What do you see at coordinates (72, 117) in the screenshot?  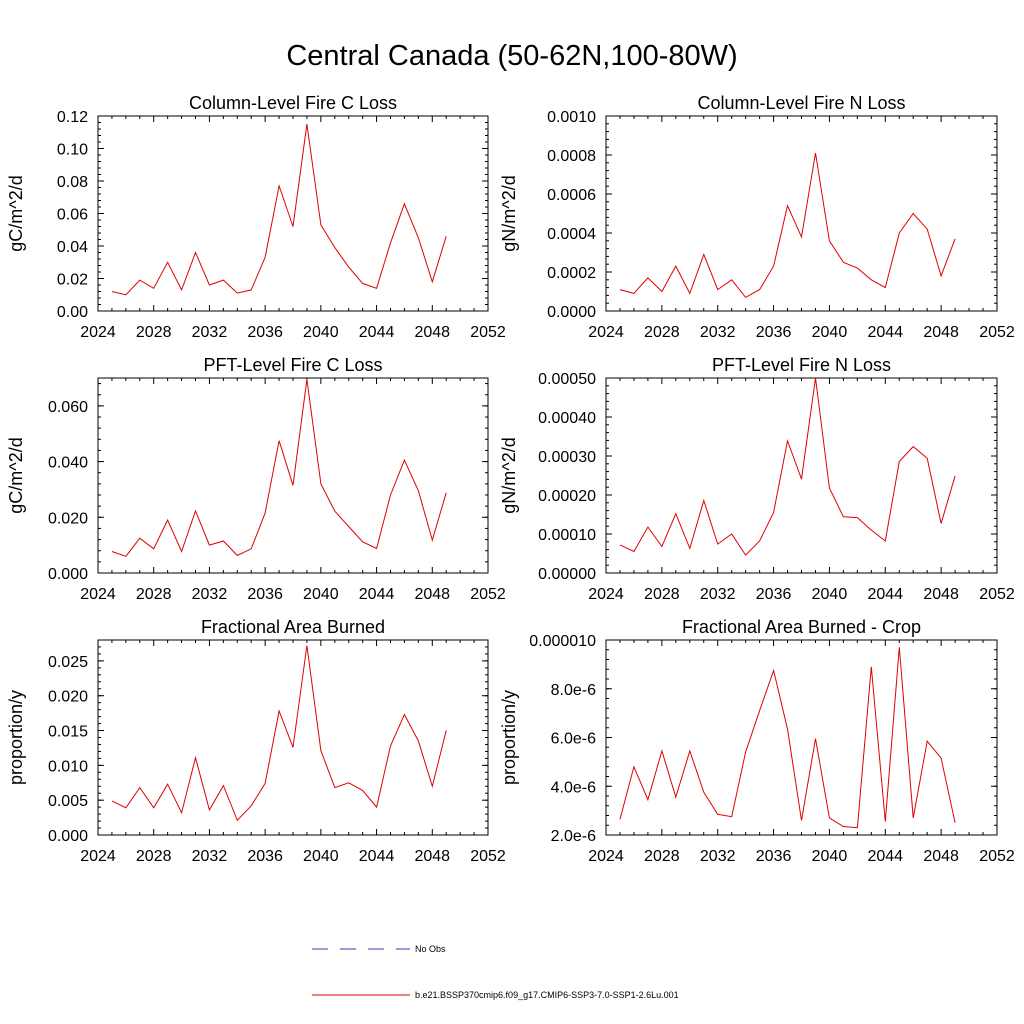 I see `y-tick-label: 0.12` at bounding box center [72, 117].